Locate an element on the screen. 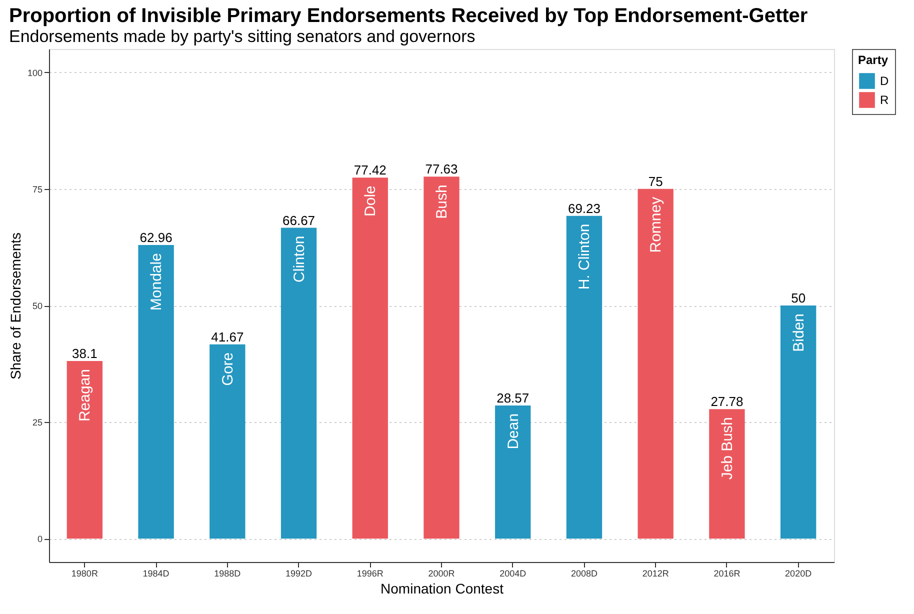 This screenshot has height=614, width=914. chart-title: Proportion of Invisible Primary Endorsements Received by Top Endorsement-Getter is located at coordinates (408, 16).